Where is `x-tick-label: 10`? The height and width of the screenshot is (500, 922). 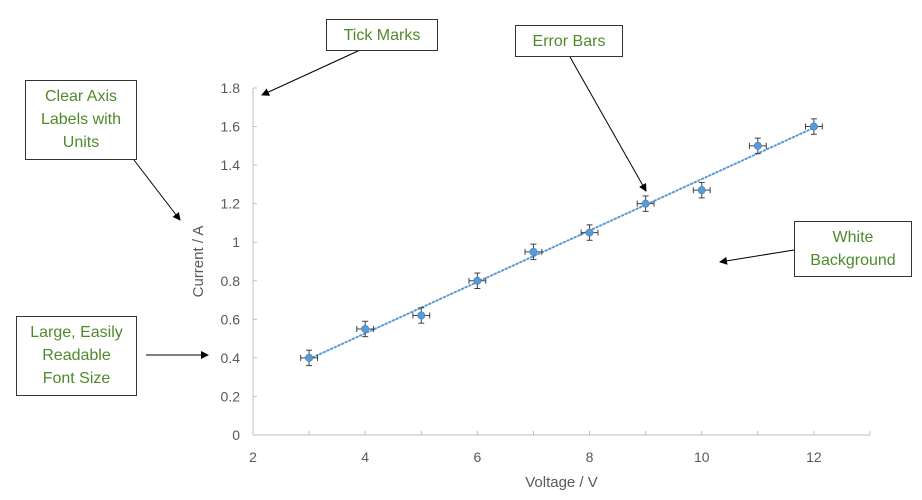
x-tick-label: 10 is located at coordinates (702, 457).